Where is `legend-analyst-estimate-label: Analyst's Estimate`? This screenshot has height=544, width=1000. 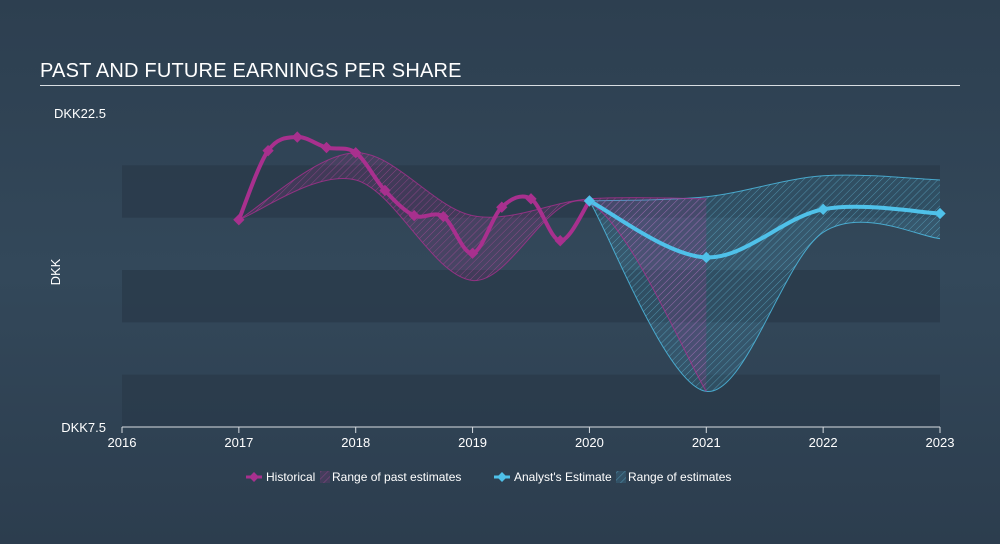 legend-analyst-estimate-label: Analyst's Estimate is located at coordinates (563, 477).